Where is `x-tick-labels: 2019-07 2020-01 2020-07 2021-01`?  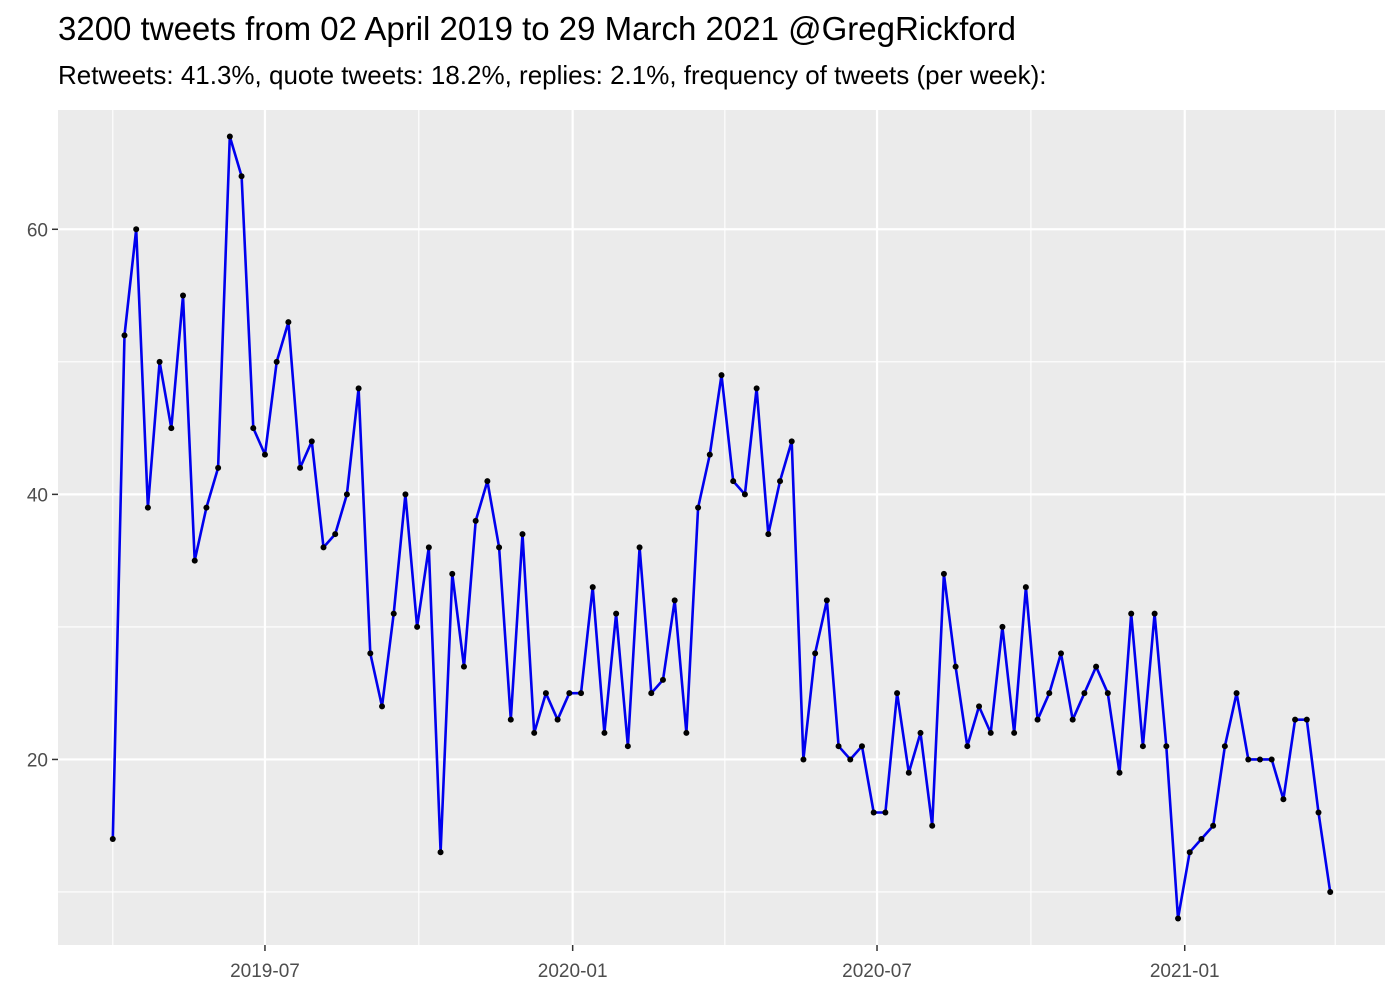
x-tick-labels: 2019-07 2020-01 2020-07 2021-01 is located at coordinates (724, 971).